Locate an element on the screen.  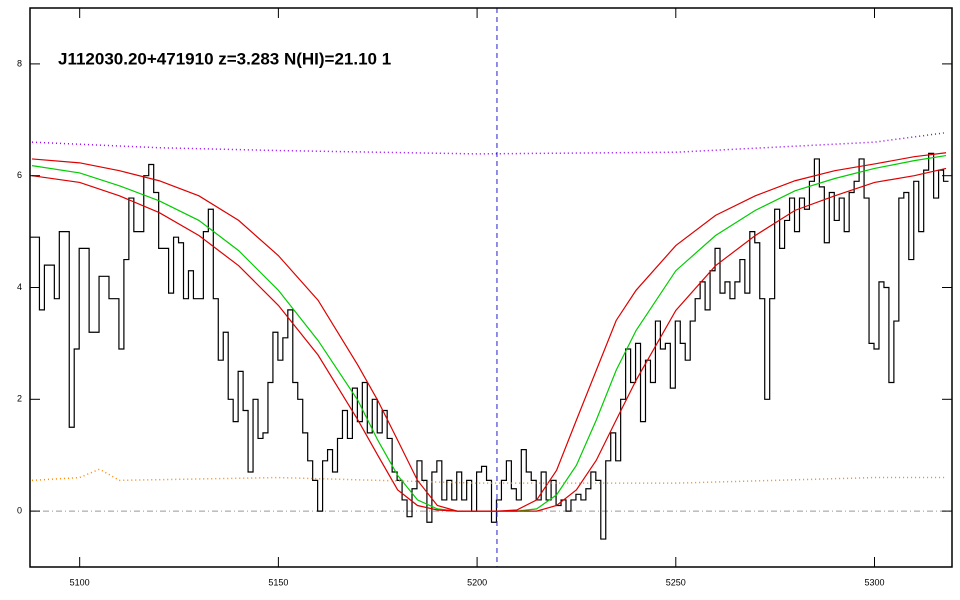
x-tick-label: 5150 is located at coordinates (278, 582).